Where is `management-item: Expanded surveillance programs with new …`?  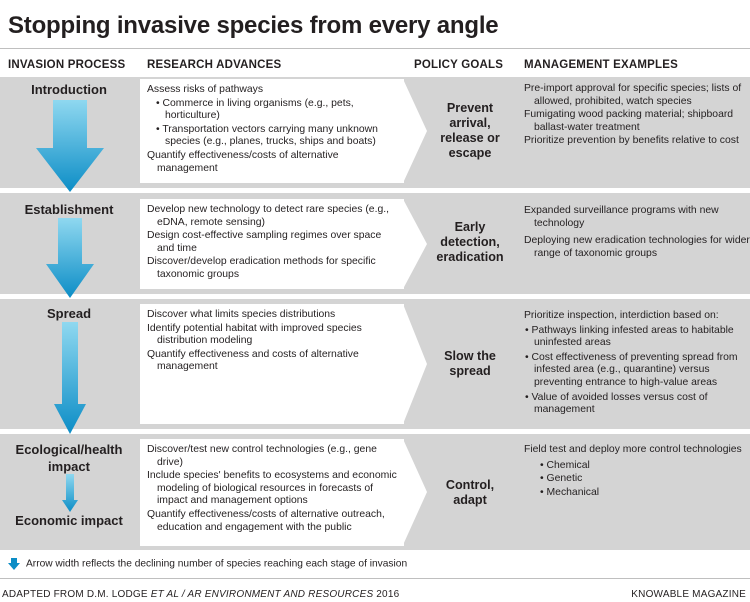
management-item: Expanded surveillance programs with new … is located at coordinates (621, 217).